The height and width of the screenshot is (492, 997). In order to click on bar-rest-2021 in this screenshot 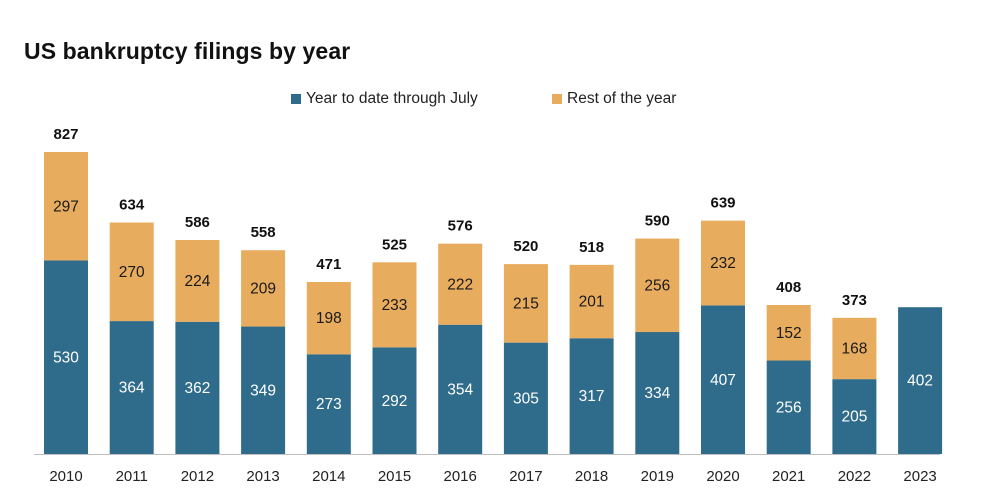, I will do `click(788, 333)`.